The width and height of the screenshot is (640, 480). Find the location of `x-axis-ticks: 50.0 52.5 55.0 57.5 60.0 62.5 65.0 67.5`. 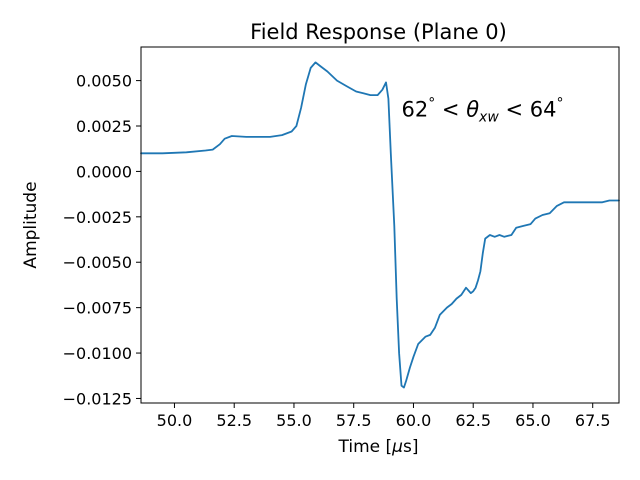

x-axis-ticks: 50.0 52.5 55.0 57.5 60.0 62.5 65.0 67.5 is located at coordinates (384, 416).